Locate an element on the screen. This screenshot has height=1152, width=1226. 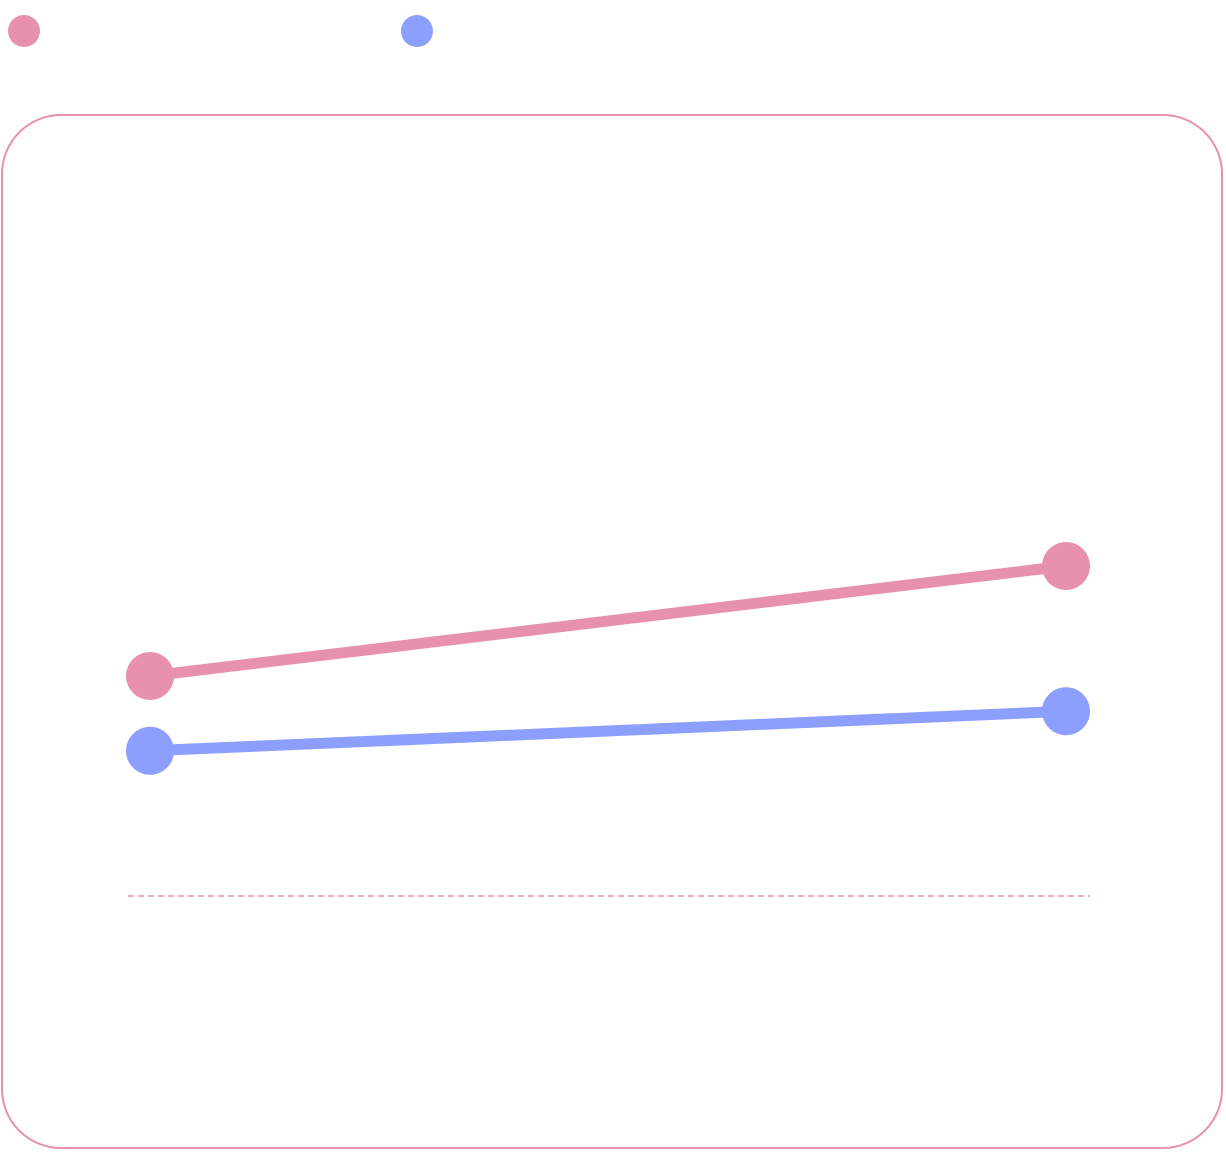
legend-item-series-b is located at coordinates (423, 31).